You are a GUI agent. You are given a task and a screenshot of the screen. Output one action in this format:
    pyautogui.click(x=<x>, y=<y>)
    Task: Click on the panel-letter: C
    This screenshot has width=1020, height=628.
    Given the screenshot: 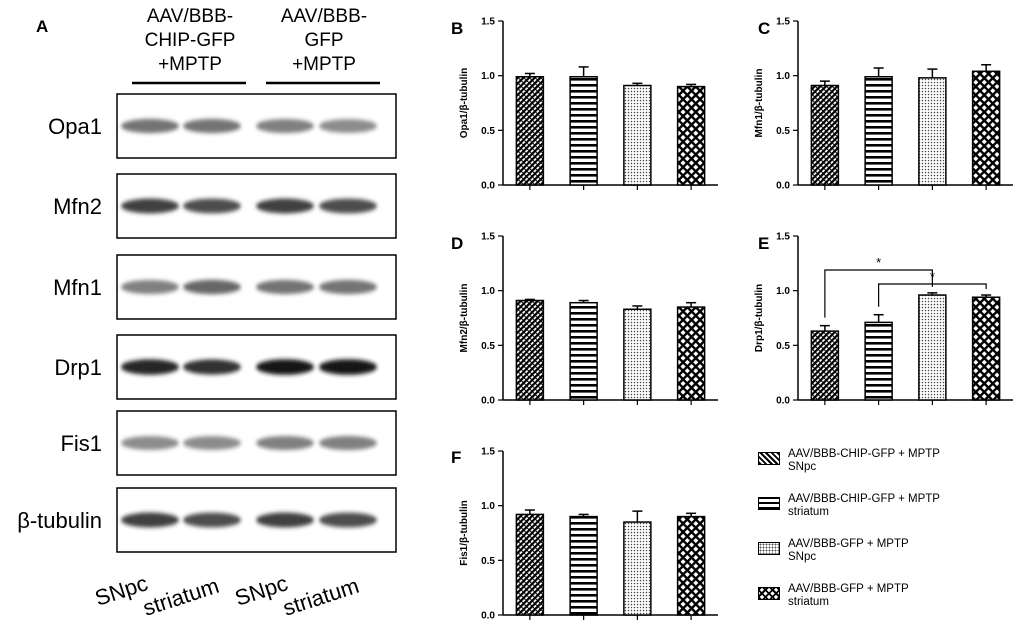 What is the action you would take?
    pyautogui.click(x=764, y=28)
    